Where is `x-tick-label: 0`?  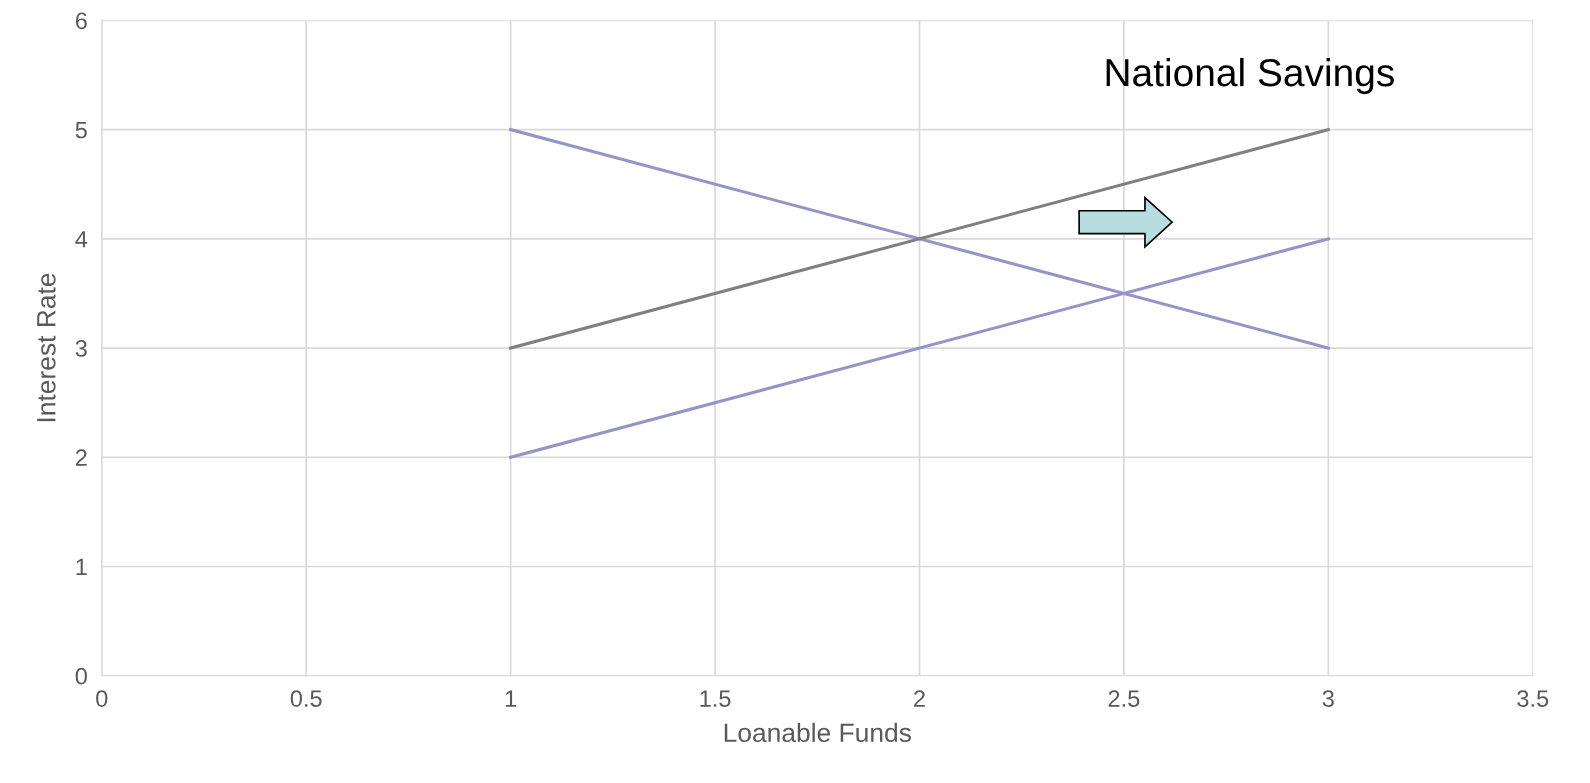 x-tick-label: 0 is located at coordinates (102, 698).